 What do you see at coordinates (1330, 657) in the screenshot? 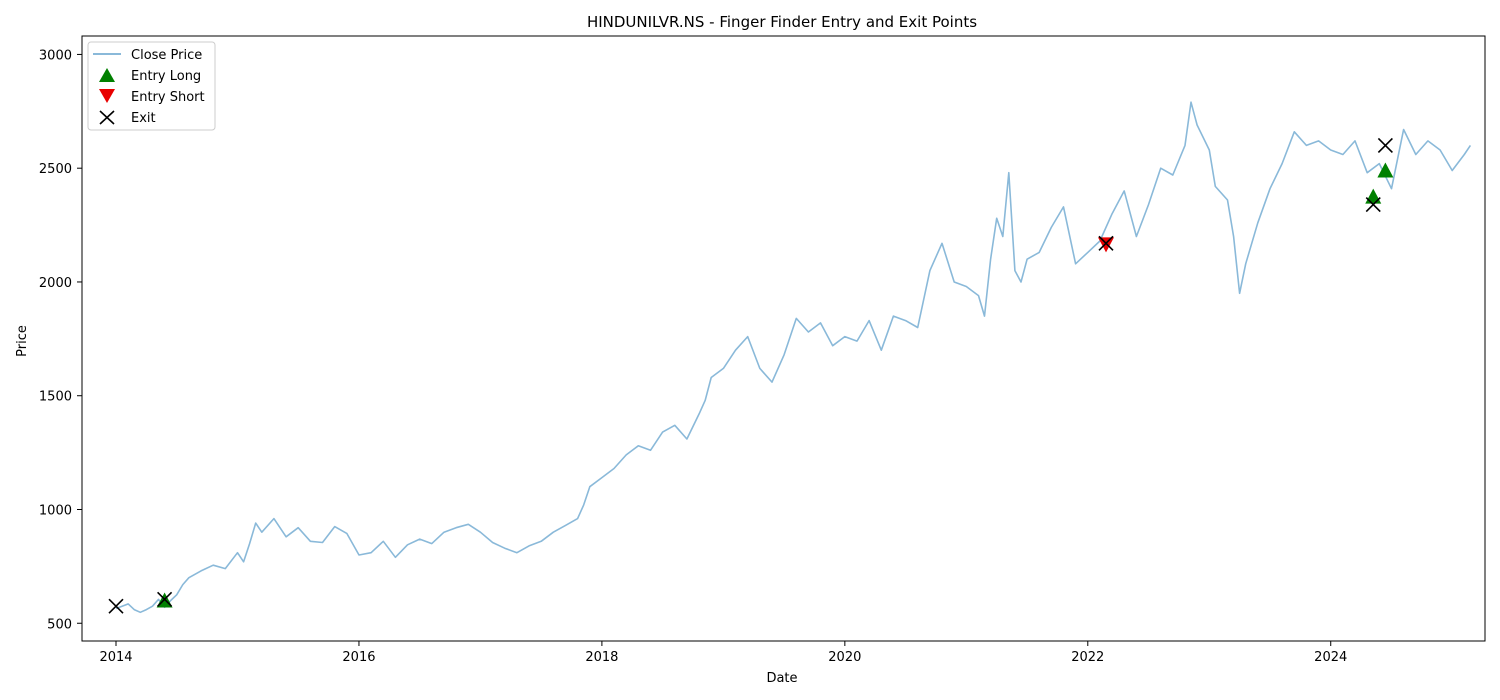
I see `x-tick-label: 2024` at bounding box center [1330, 657].